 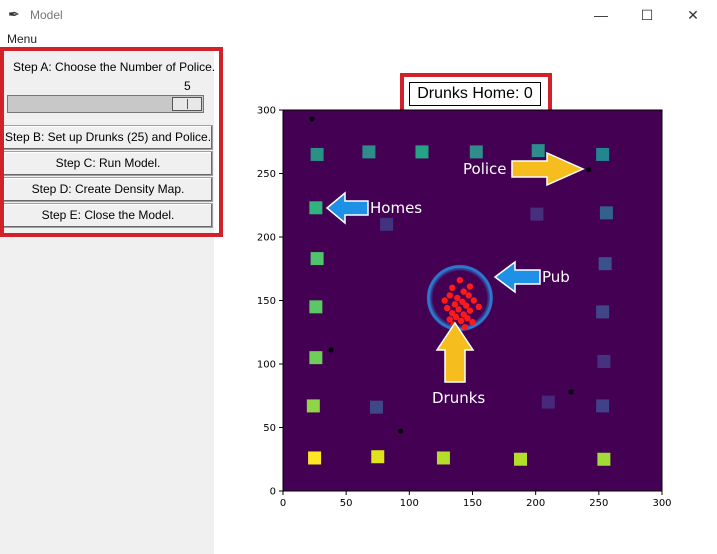 I want to click on police-annotation-label: Police, so click(x=485, y=169).